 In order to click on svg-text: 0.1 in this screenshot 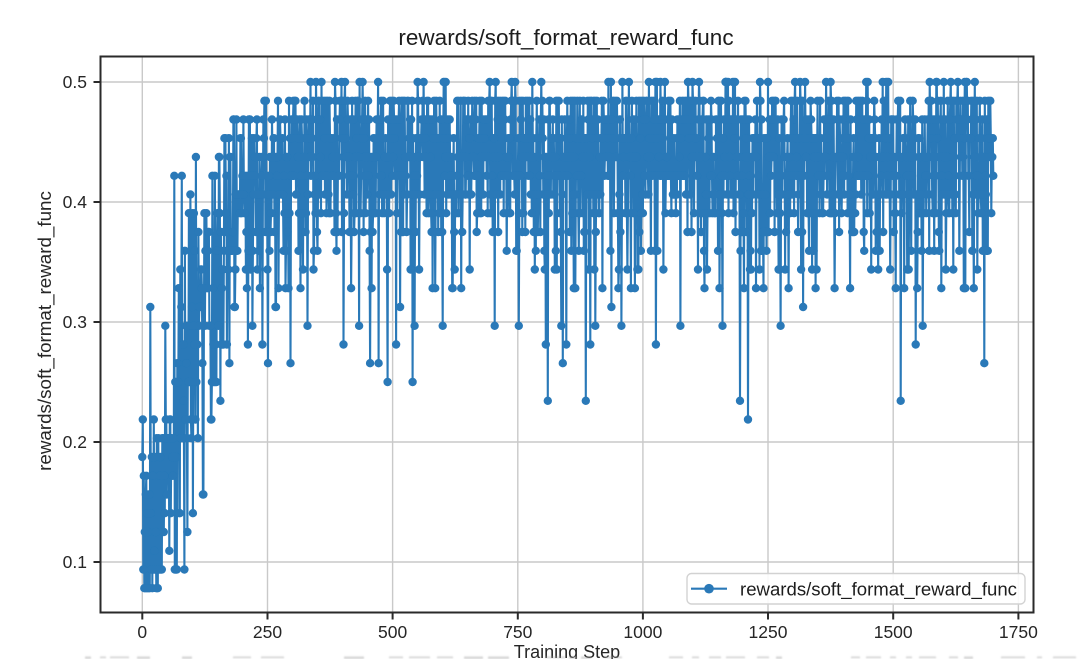, I will do `click(75, 562)`.